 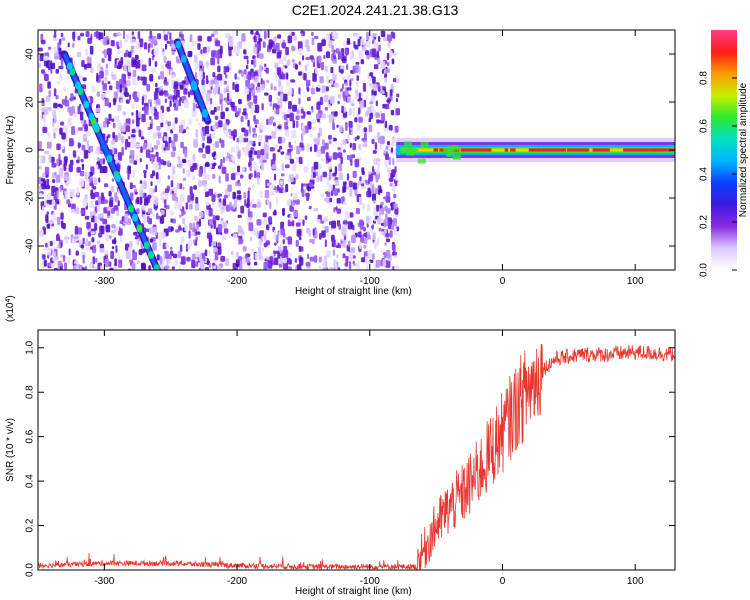 What do you see at coordinates (30, 102) in the screenshot?
I see `y-tick-label: 20` at bounding box center [30, 102].